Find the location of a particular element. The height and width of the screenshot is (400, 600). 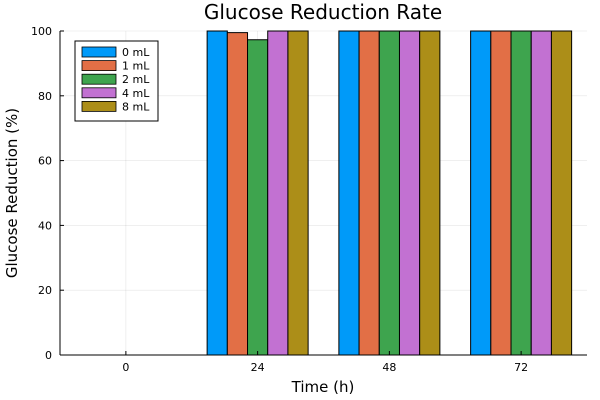

y-tick-label: 40 is located at coordinates (45, 225).